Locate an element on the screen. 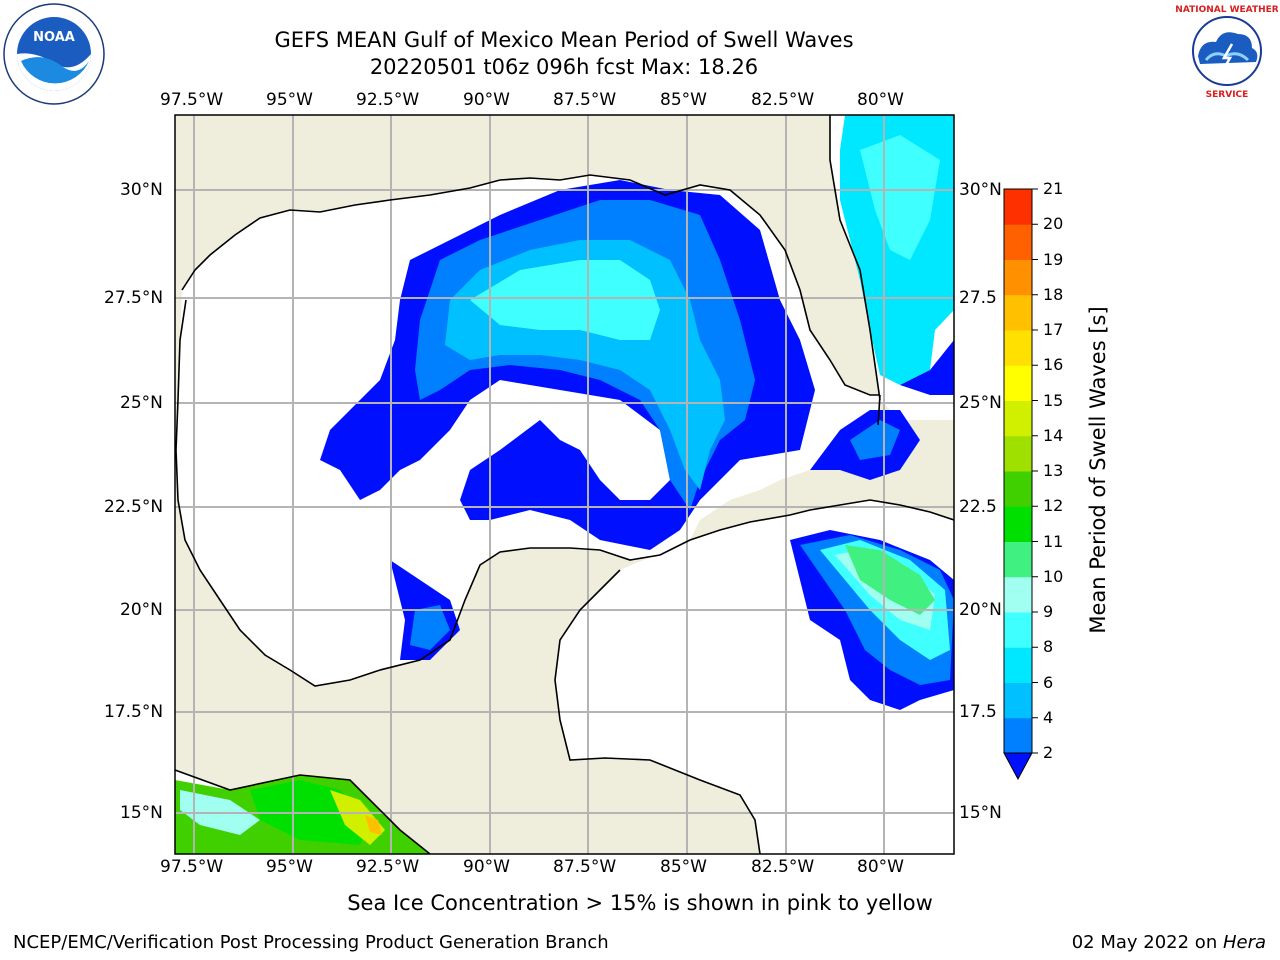 The width and height of the screenshot is (1280, 960). lat-tick: 22.5 is located at coordinates (978, 507).